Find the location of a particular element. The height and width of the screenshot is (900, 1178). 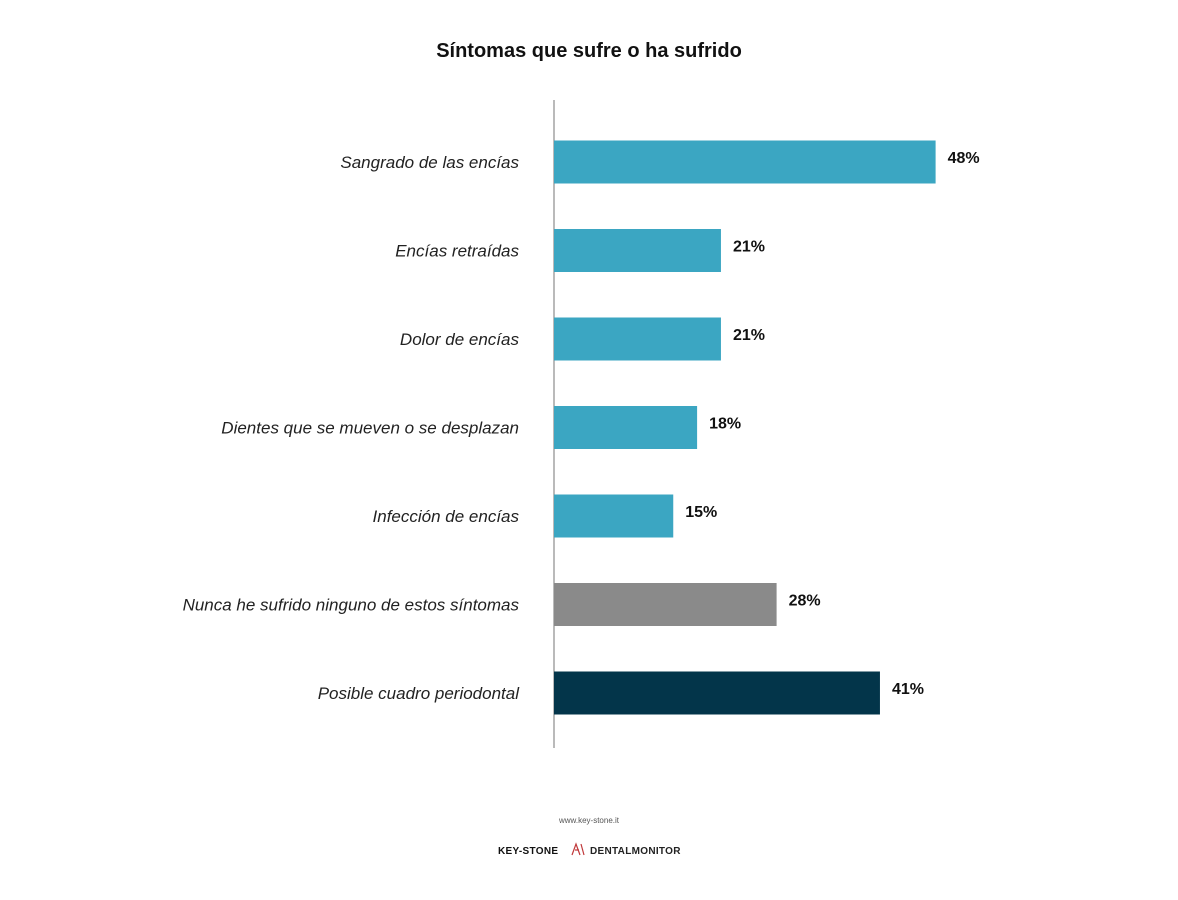

dentalmonitor-logo: DENTALMONITOR is located at coordinates (635, 851).